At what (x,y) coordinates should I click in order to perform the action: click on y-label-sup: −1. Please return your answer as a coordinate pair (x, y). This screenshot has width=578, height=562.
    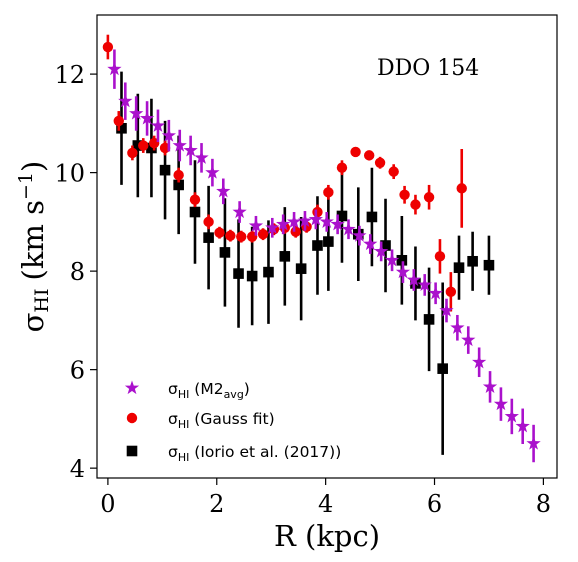
    Looking at the image, I should click on (26, 186).